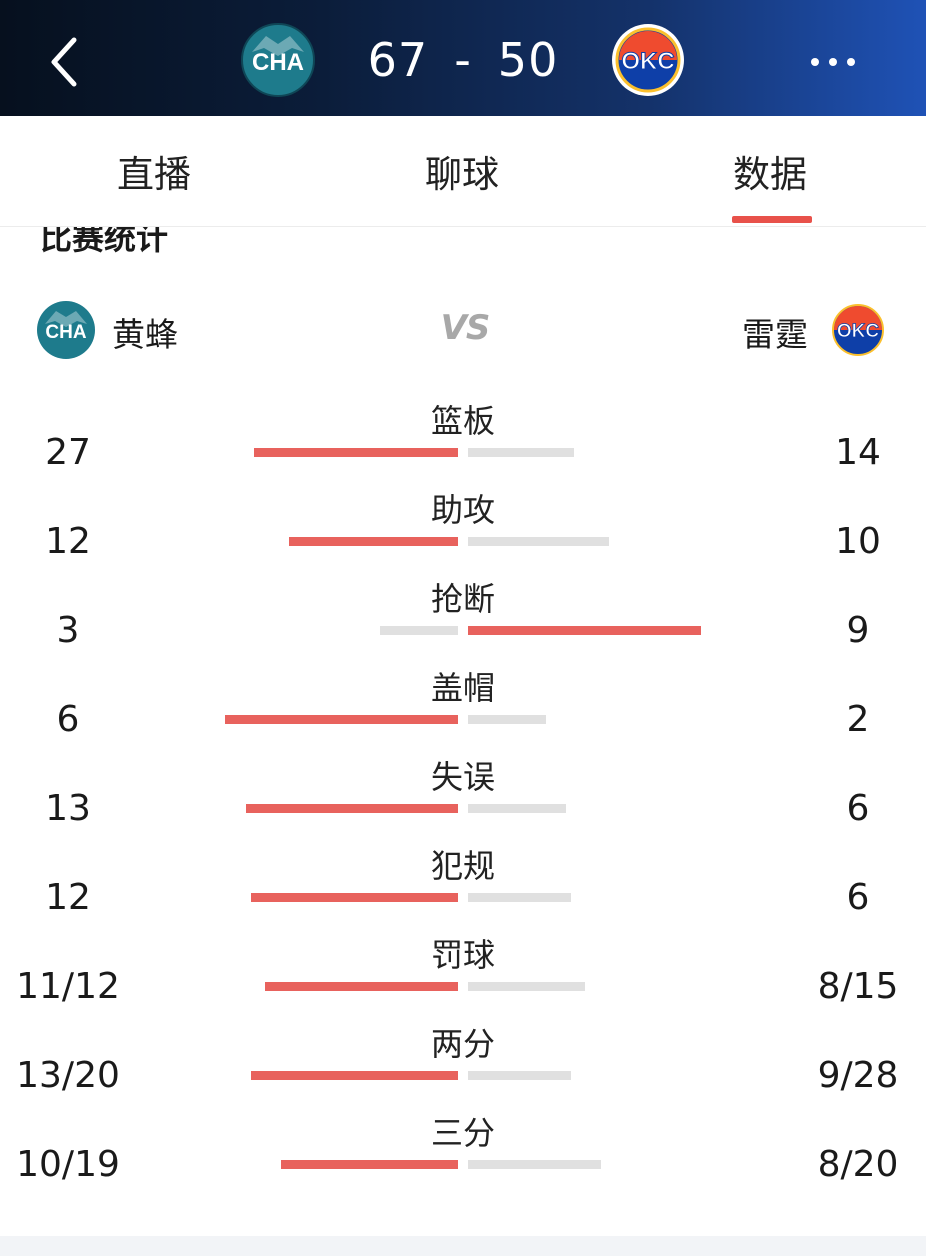 The image size is (926, 1256). What do you see at coordinates (462, 421) in the screenshot?
I see `stat-label: 篮板` at bounding box center [462, 421].